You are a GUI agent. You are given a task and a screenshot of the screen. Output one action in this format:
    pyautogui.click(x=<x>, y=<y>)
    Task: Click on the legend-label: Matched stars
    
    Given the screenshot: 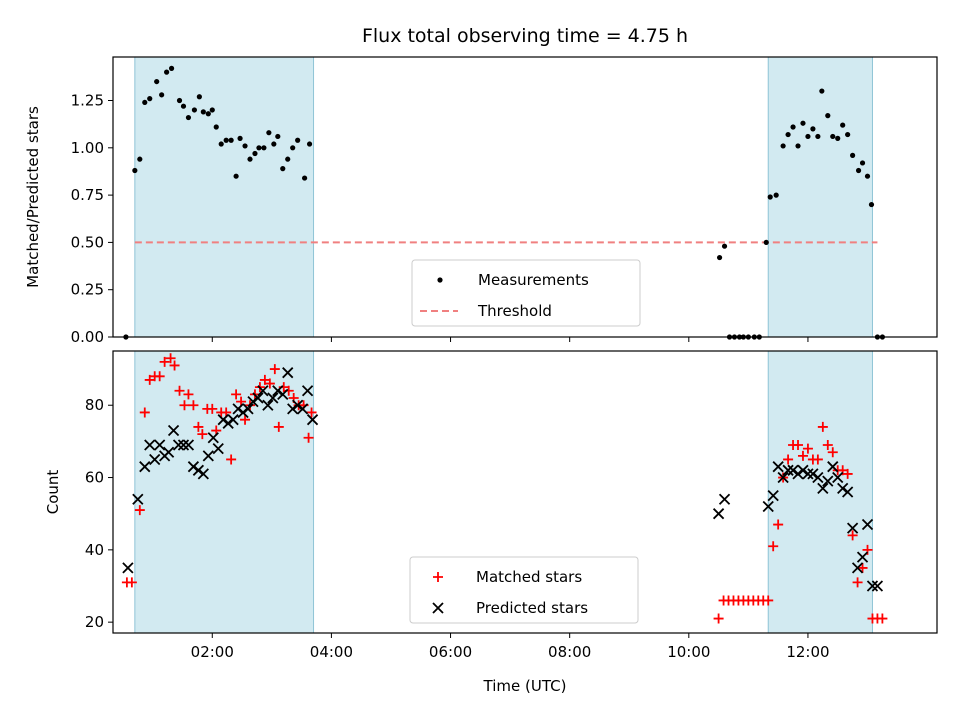 What is the action you would take?
    pyautogui.click(x=529, y=577)
    